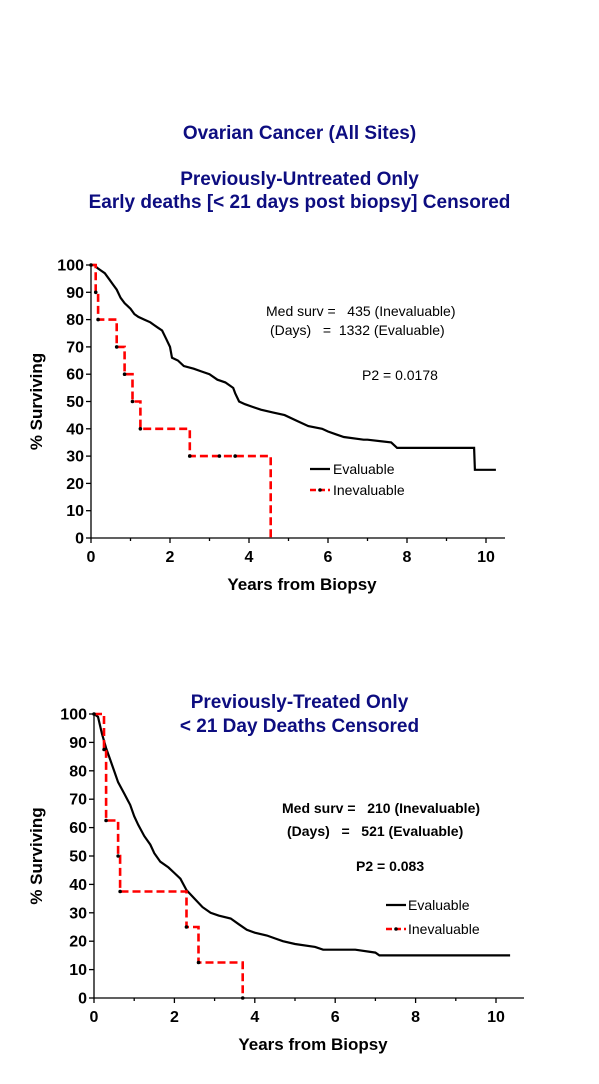 This screenshot has width=599, height=1084. What do you see at coordinates (78, 885) in the screenshot?
I see `chart2-y-tick-label: 40` at bounding box center [78, 885].